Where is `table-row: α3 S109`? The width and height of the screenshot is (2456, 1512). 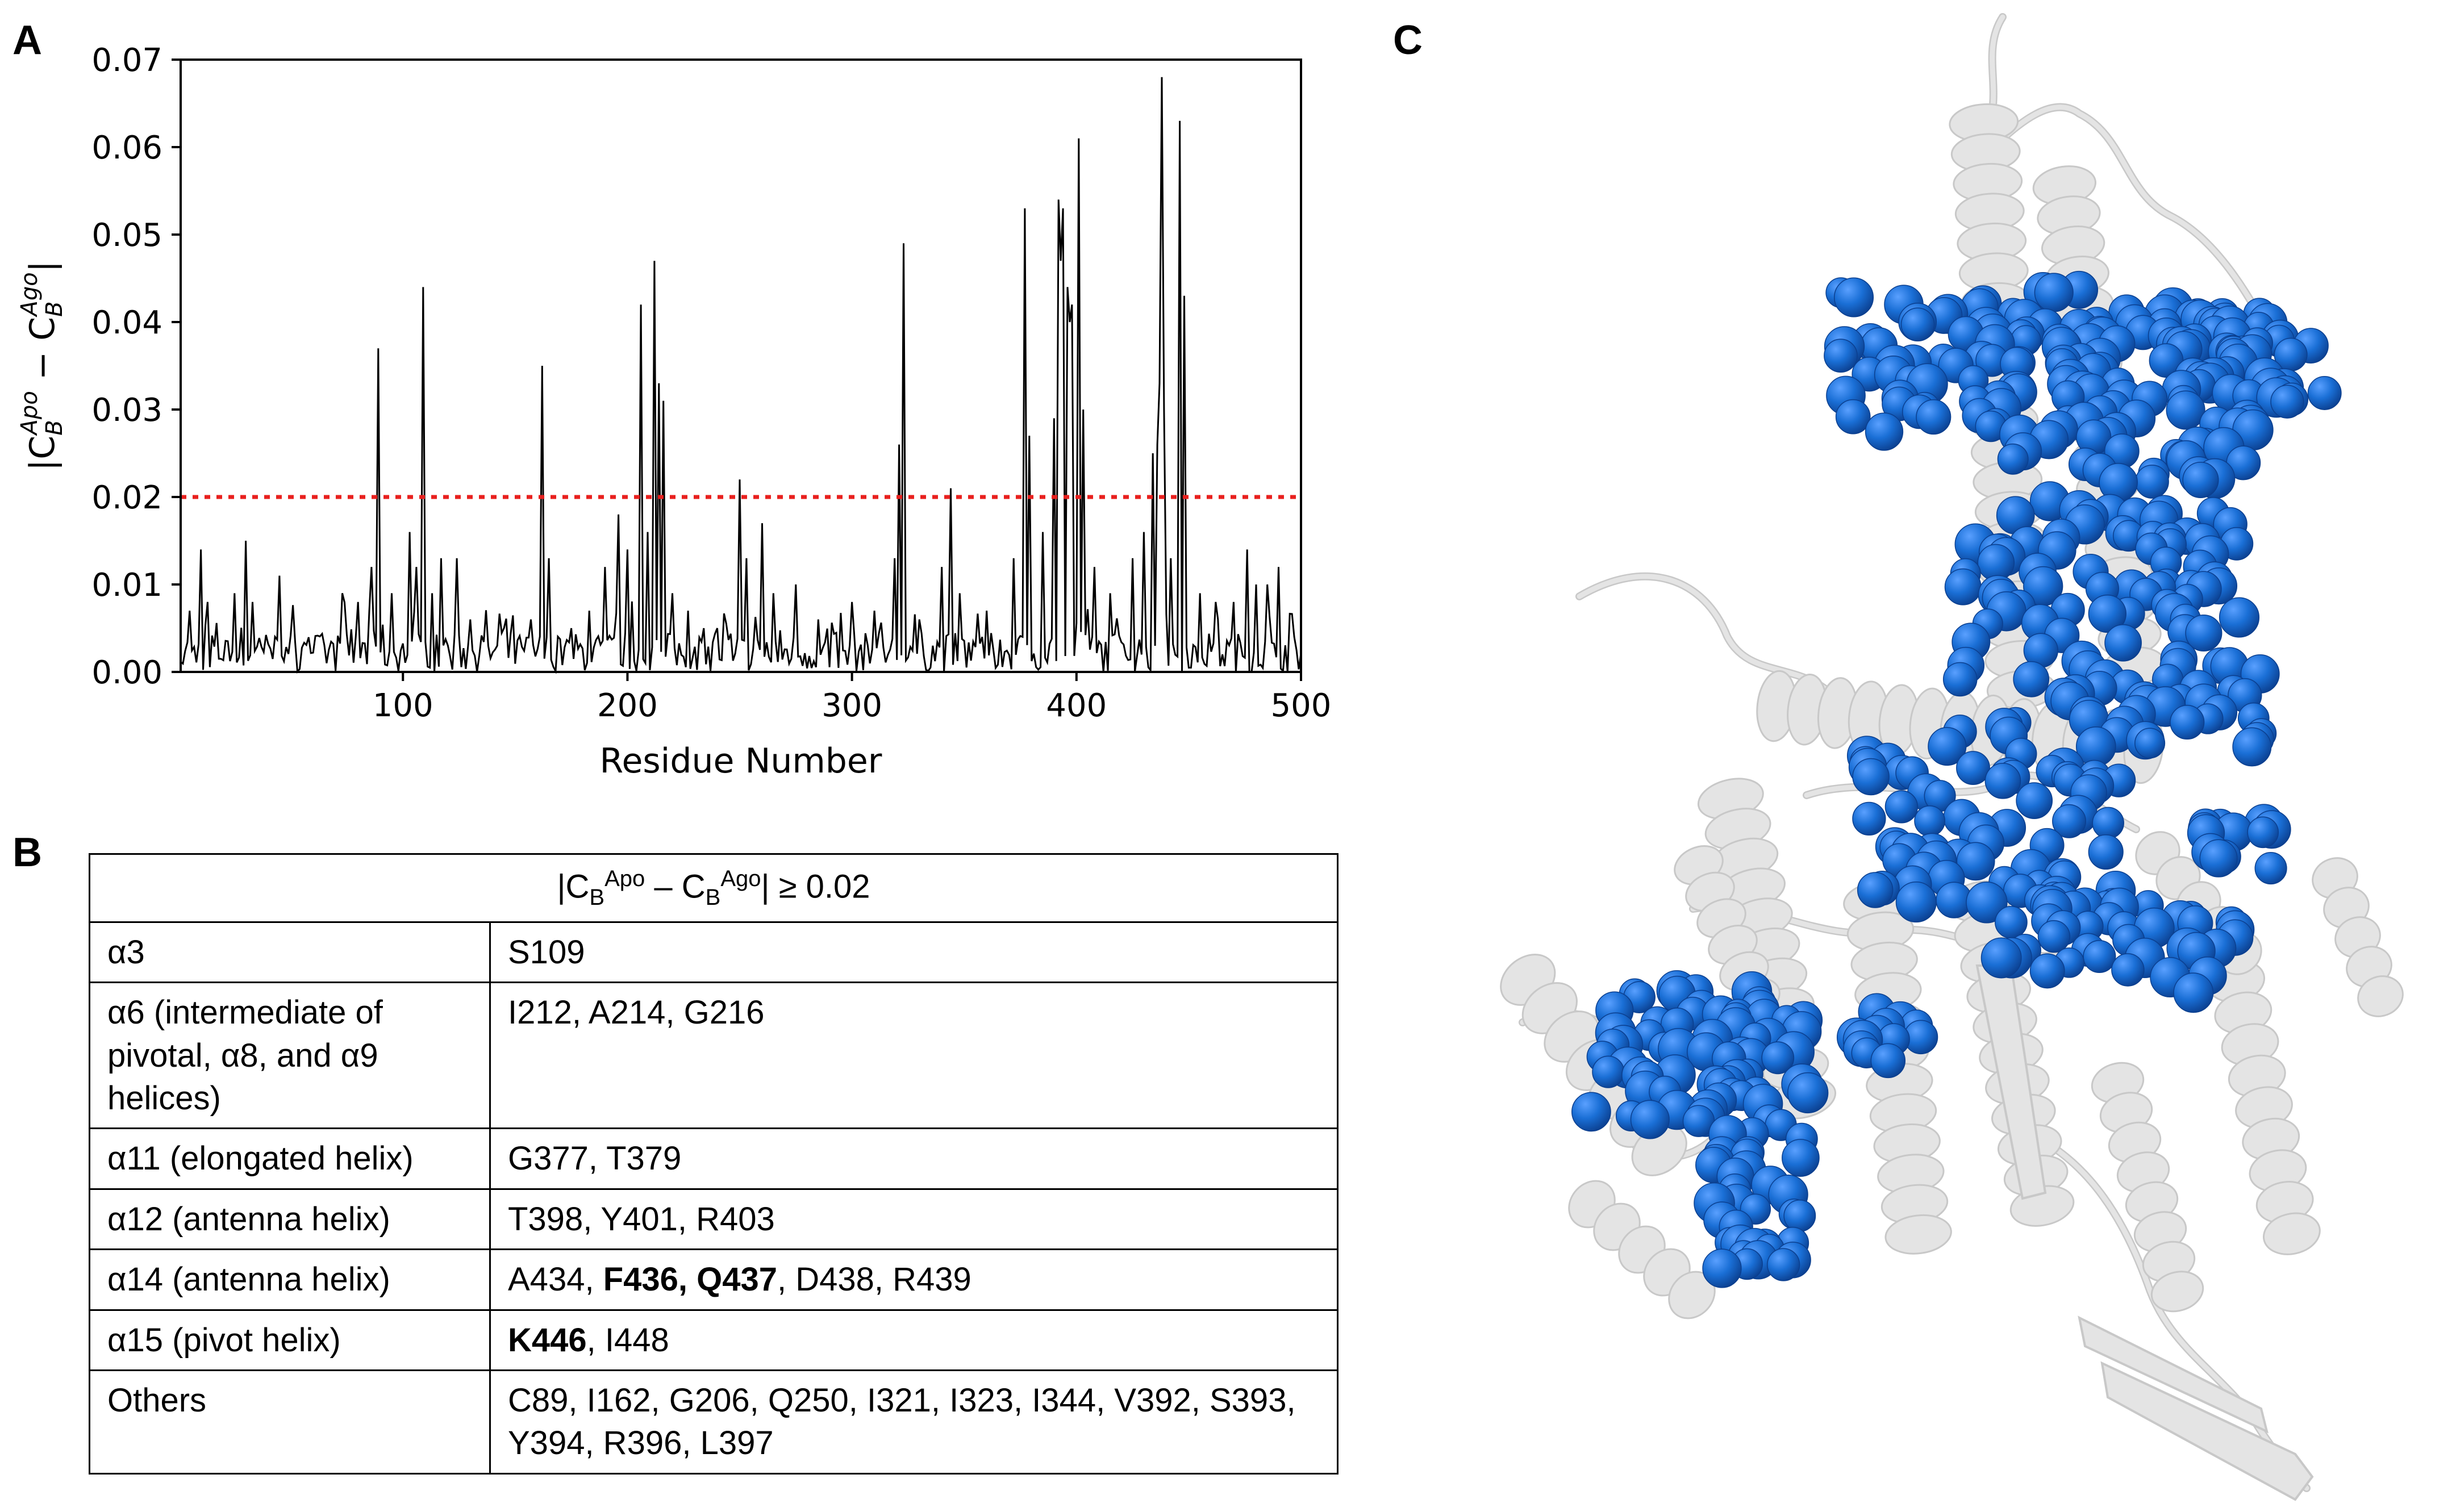
table-row: α3 S109 is located at coordinates (714, 952).